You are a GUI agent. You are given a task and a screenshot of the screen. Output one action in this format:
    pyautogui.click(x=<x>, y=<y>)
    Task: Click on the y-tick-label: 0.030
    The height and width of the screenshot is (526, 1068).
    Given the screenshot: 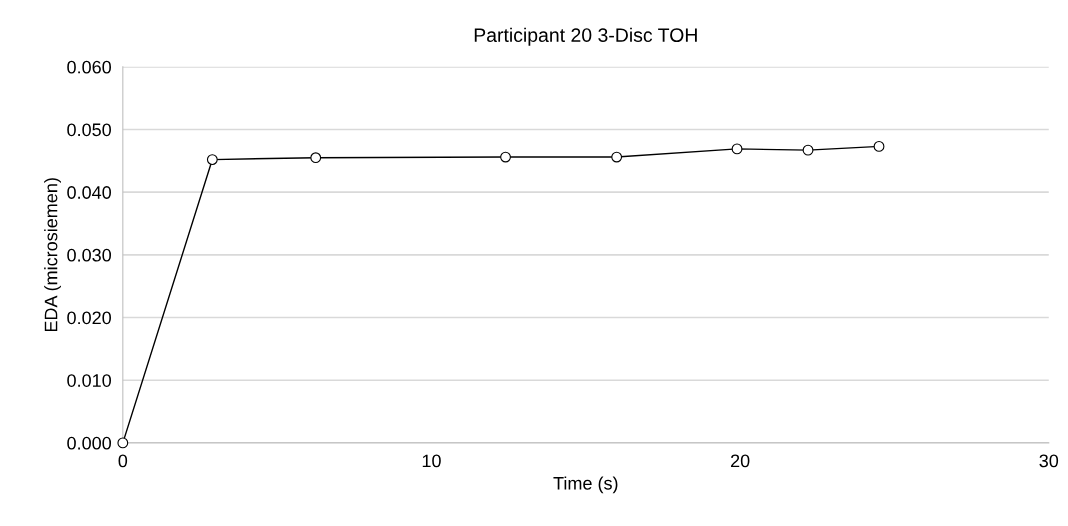 What is the action you would take?
    pyautogui.click(x=89, y=255)
    